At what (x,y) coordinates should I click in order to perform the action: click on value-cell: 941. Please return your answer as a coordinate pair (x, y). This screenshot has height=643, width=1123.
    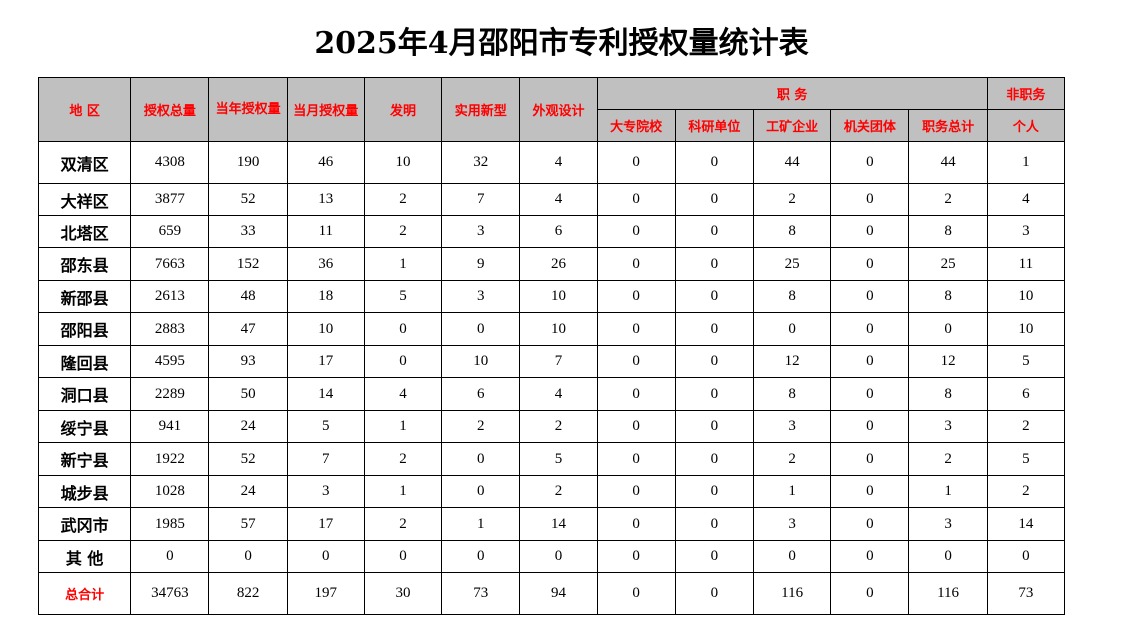
    Looking at the image, I should click on (170, 426).